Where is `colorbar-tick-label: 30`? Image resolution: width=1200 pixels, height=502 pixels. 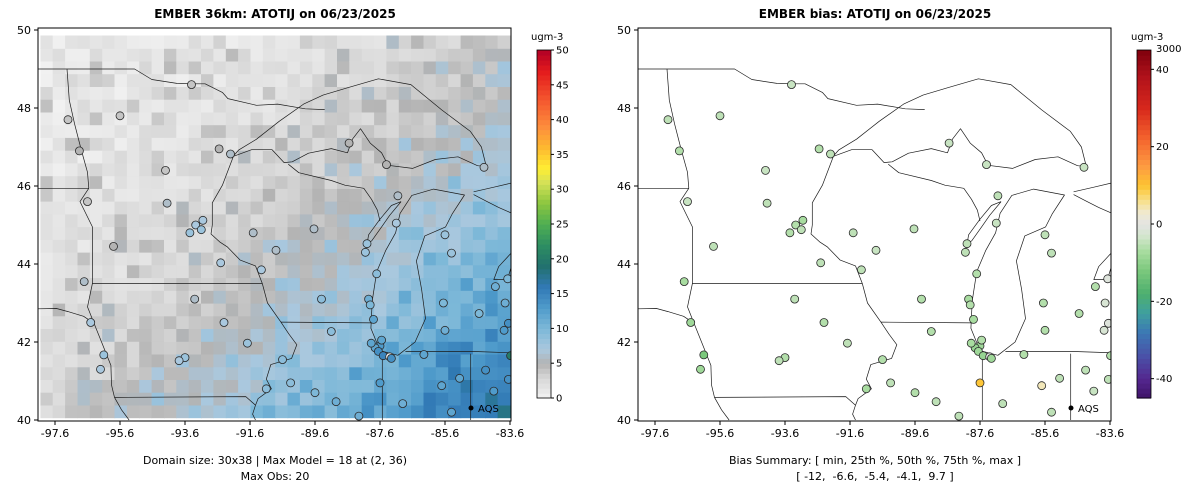 colorbar-tick-label: 30 is located at coordinates (562, 190).